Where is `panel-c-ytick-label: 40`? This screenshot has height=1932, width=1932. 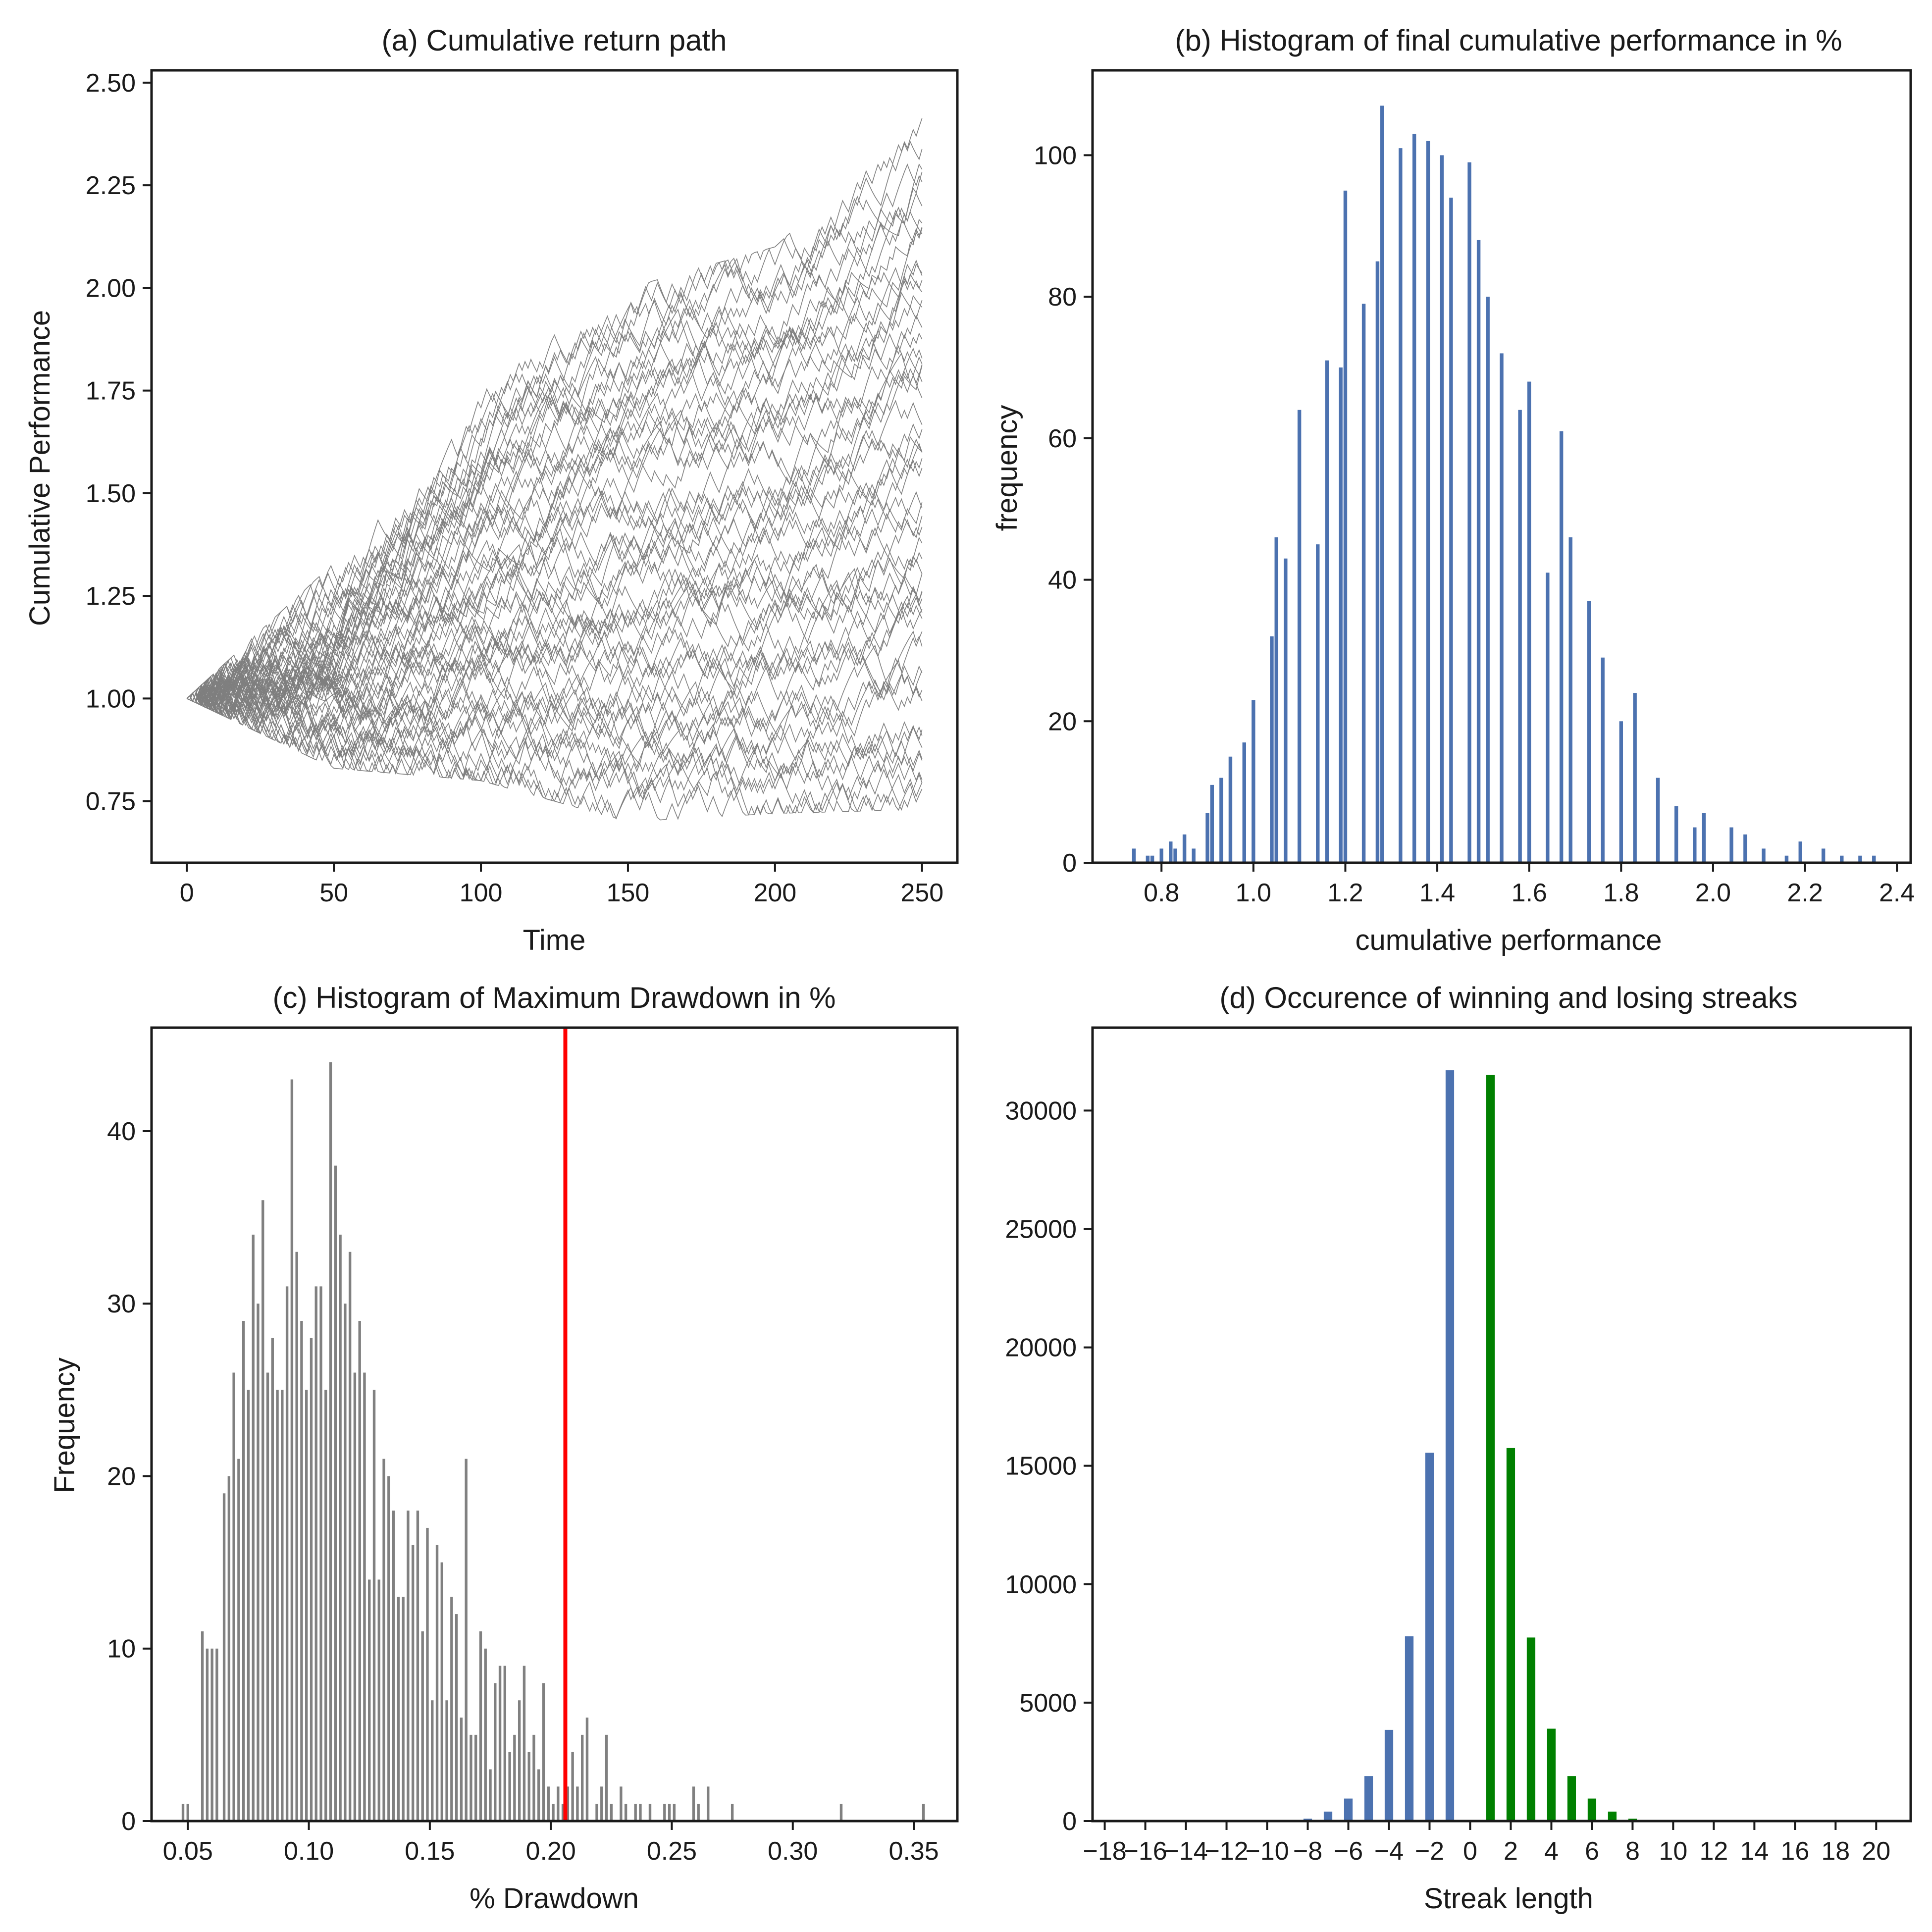 panel-c-ytick-label: 40 is located at coordinates (121, 1131).